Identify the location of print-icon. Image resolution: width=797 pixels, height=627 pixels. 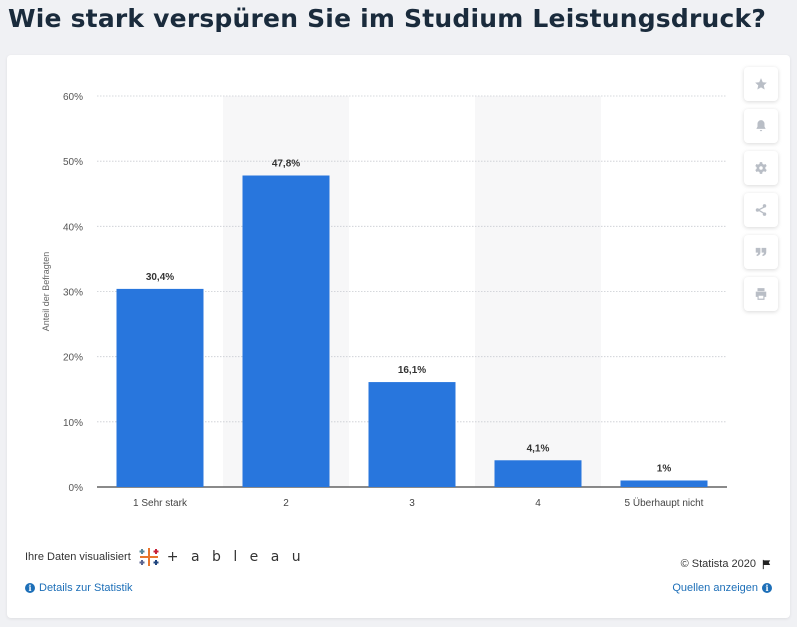
(761, 294).